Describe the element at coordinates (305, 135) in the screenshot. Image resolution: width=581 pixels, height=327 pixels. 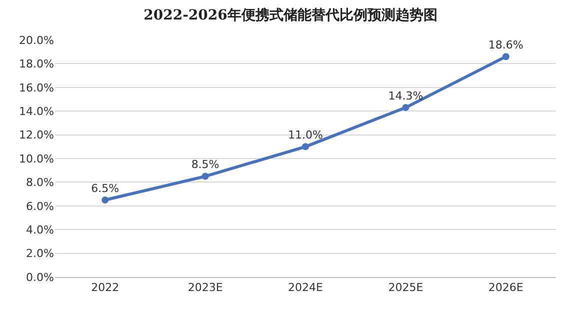
I see `data-label: 11.0%` at that location.